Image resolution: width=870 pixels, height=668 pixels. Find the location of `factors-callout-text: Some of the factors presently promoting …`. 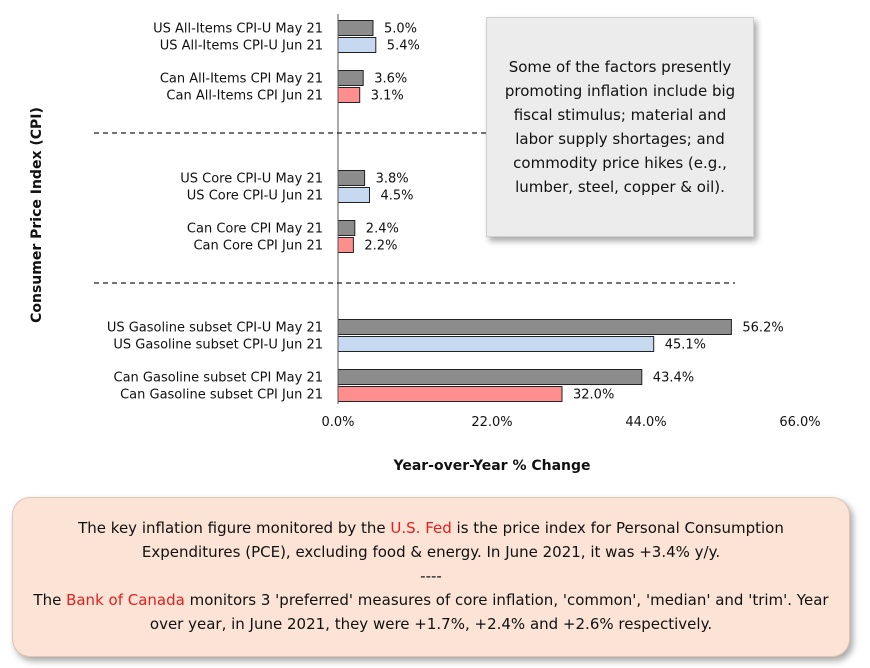

factors-callout-text: Some of the factors presently promoting … is located at coordinates (620, 127).